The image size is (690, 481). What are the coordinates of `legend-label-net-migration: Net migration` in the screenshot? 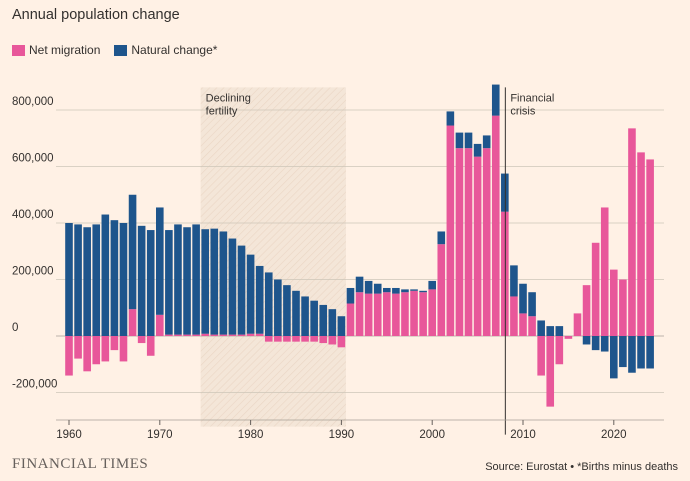 It's located at (65, 50).